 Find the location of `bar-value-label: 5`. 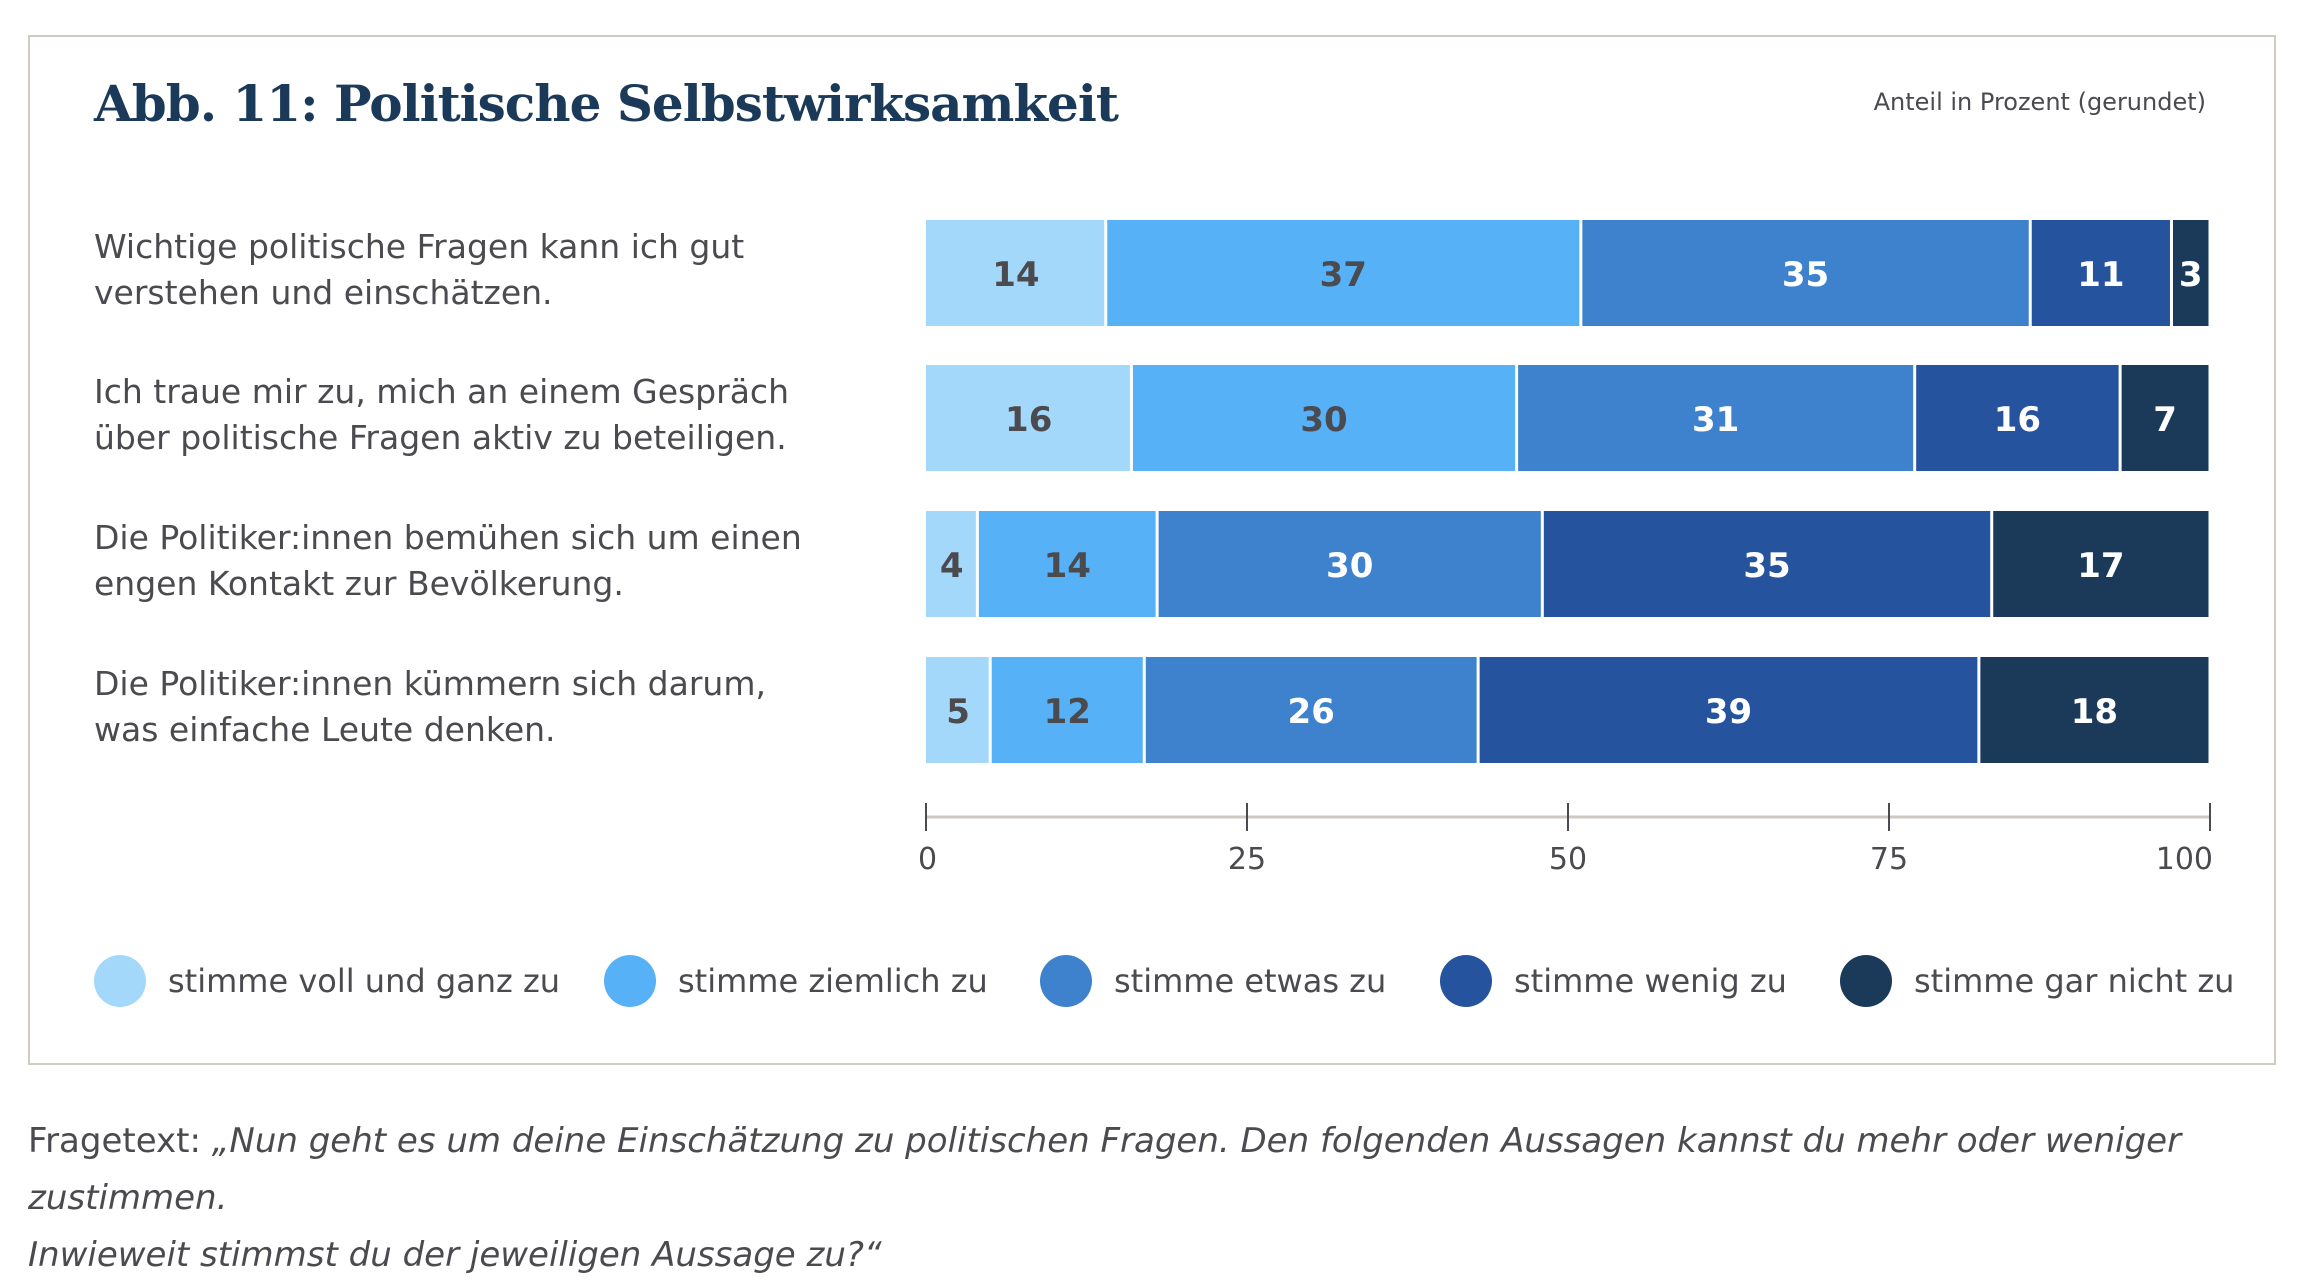

bar-value-label: 5 is located at coordinates (958, 712).